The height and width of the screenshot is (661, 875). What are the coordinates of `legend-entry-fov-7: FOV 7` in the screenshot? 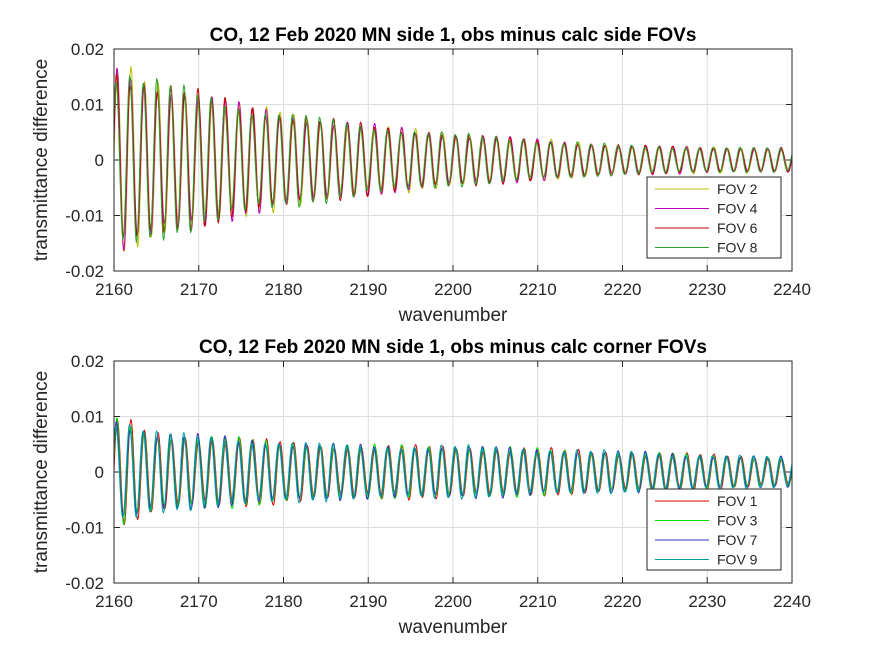 It's located at (737, 540).